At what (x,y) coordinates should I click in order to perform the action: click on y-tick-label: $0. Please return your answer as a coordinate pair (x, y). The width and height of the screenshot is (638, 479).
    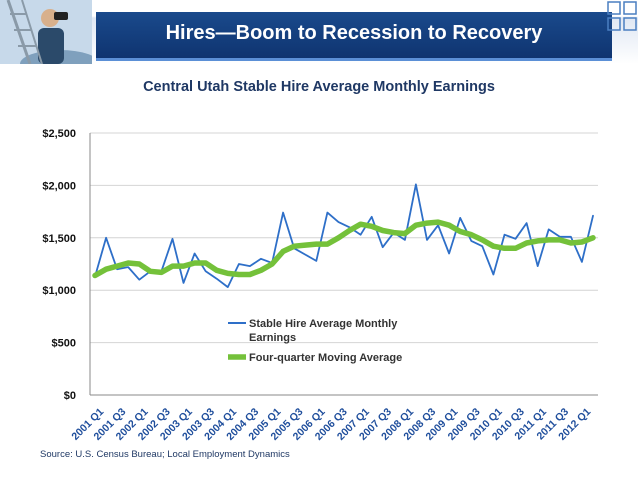
    Looking at the image, I should click on (70, 396).